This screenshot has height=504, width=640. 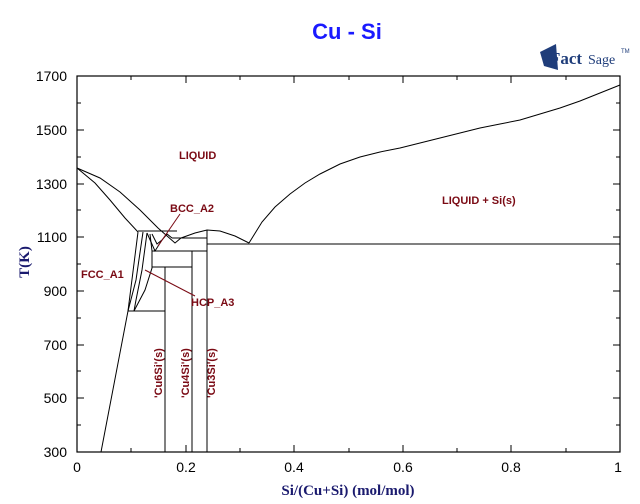 What do you see at coordinates (618, 467) in the screenshot?
I see `x-tick-label: 1` at bounding box center [618, 467].